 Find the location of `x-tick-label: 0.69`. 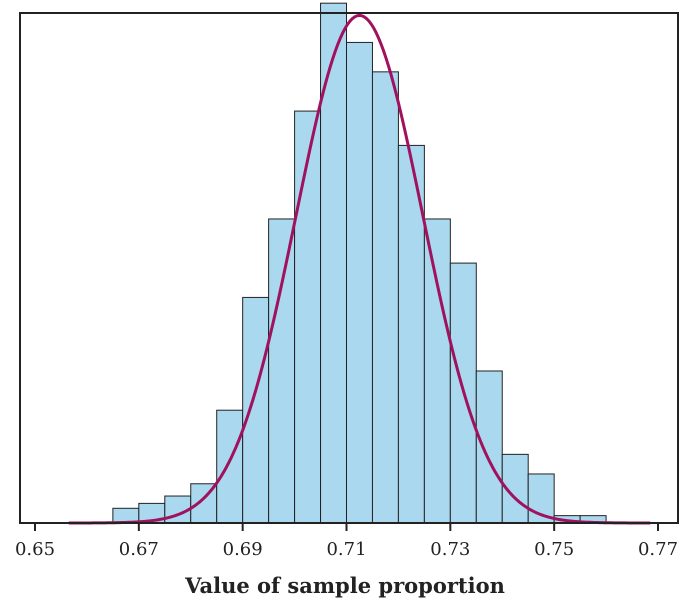

x-tick-label: 0.69 is located at coordinates (243, 549).